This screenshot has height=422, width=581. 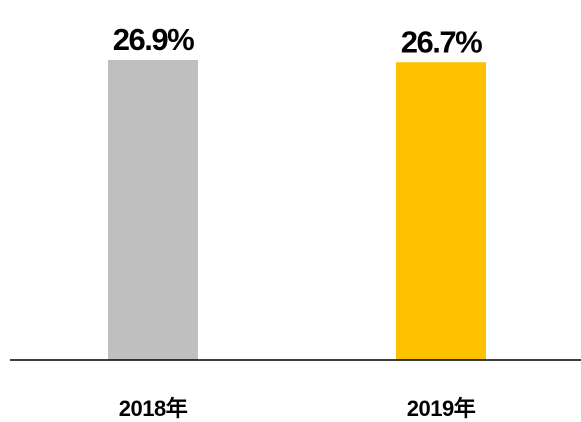 I want to click on x-tick-label: 2018年, so click(x=153, y=408).